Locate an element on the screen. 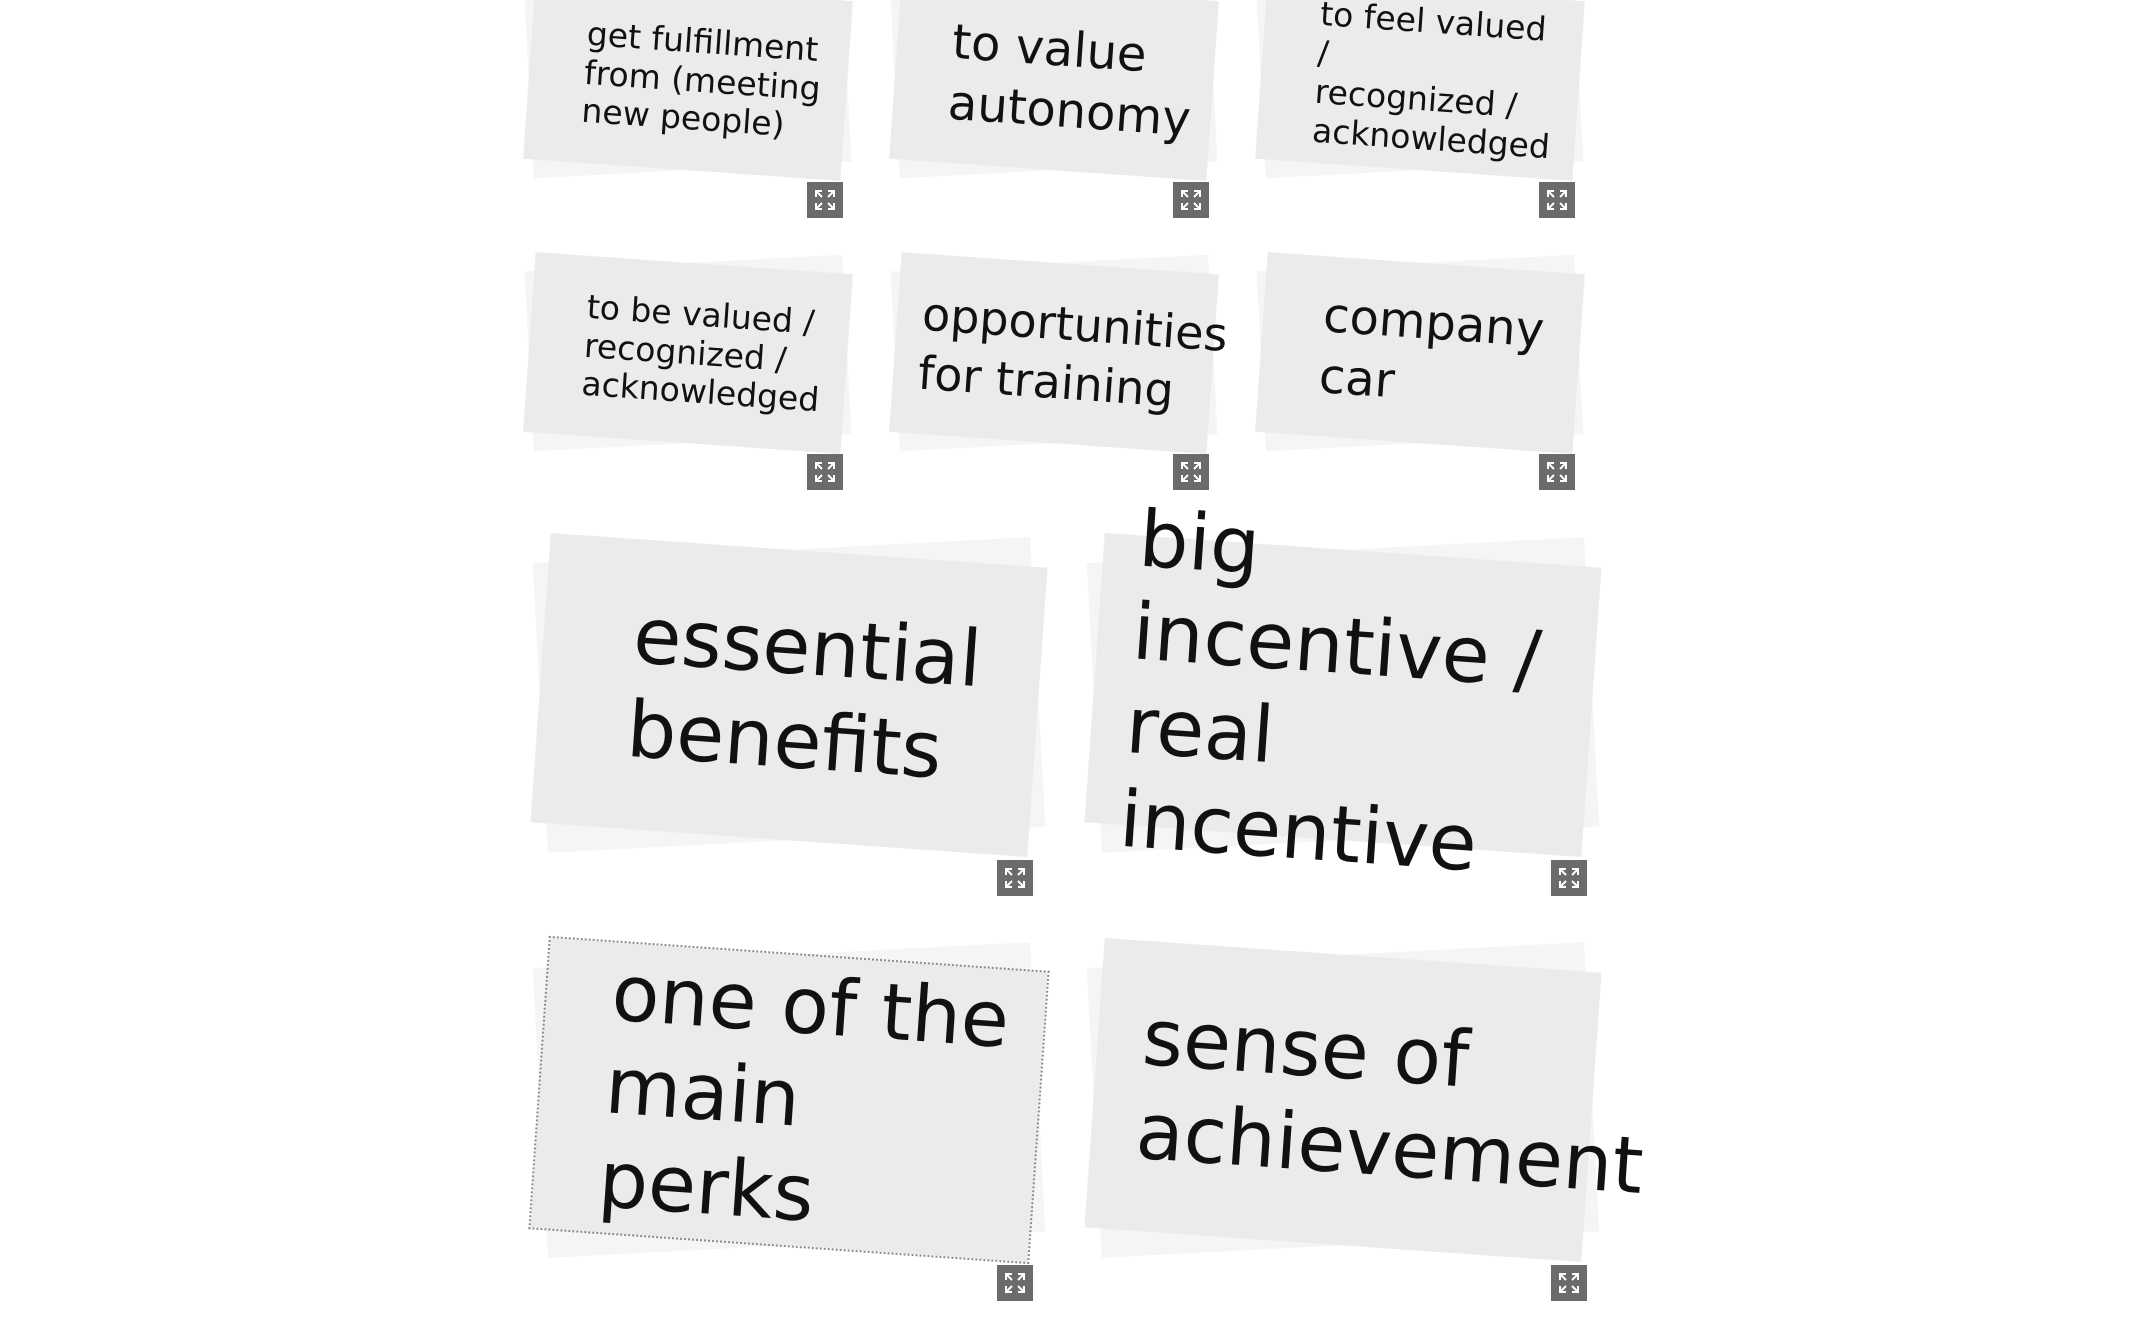 The height and width of the screenshot is (1330, 2148). card-9: one of the main perks is located at coordinates (789, 1100).